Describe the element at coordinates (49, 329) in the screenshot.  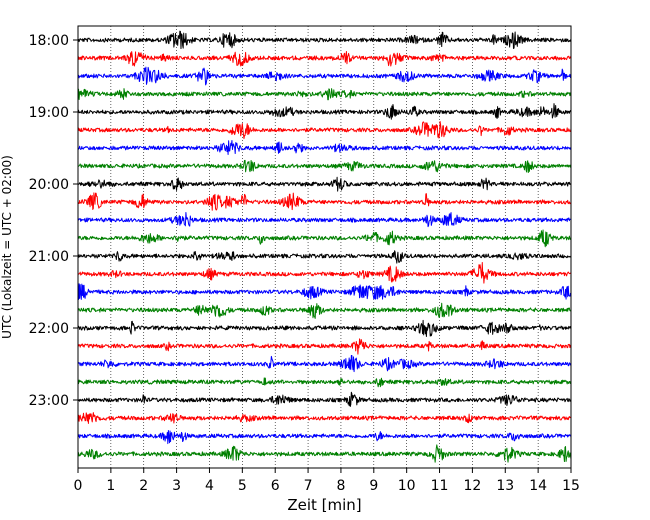
I see `y-tick-label-2200: 22:00` at that location.